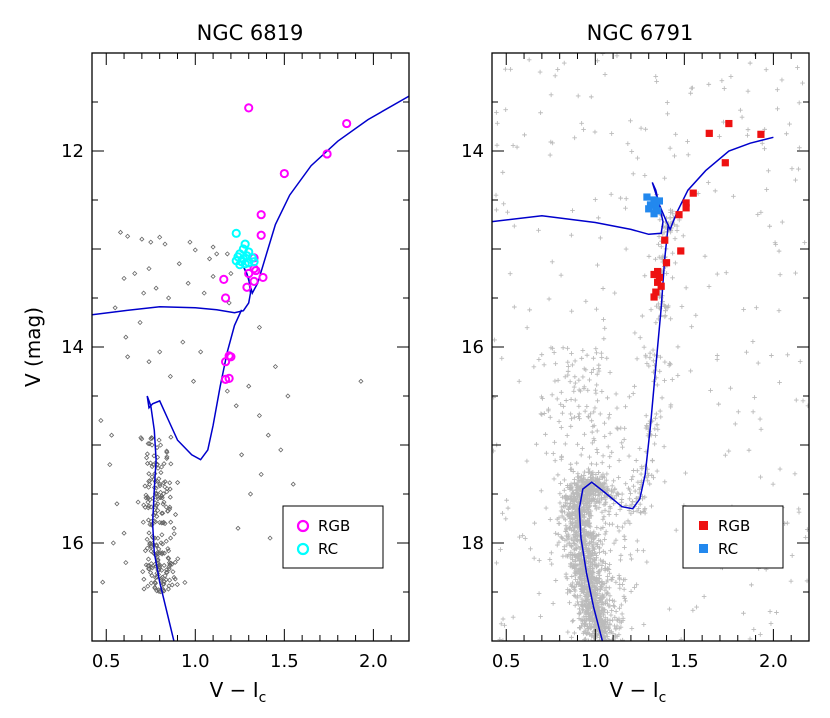  Describe the element at coordinates (733, 537) in the screenshot. I see `legend-box` at that location.